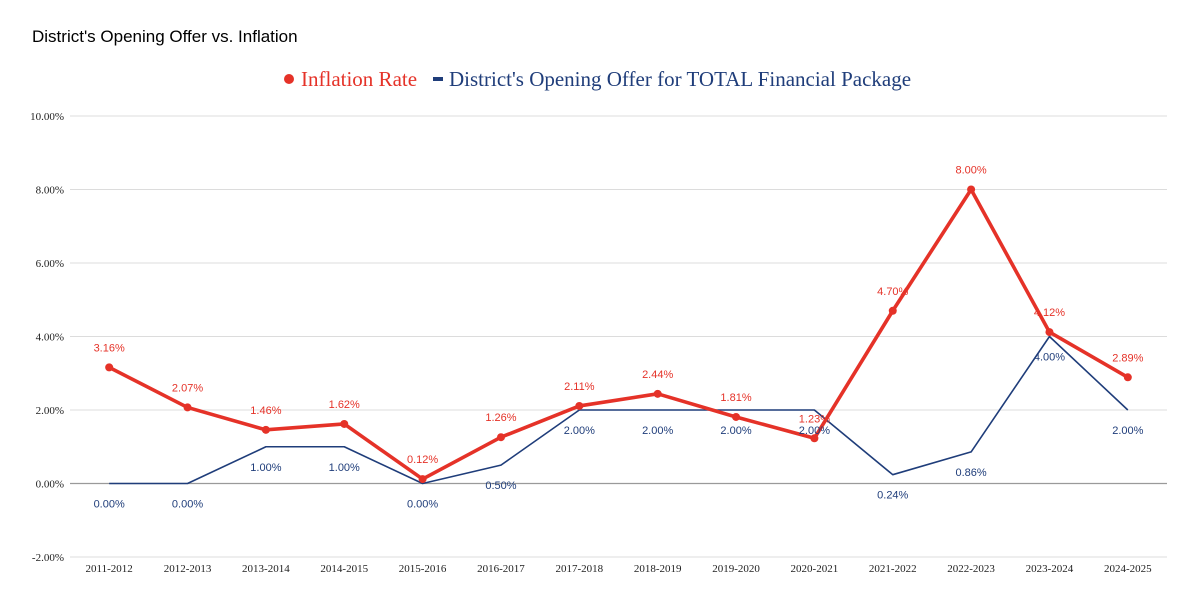  I want to click on y-tick-label: 8.00%, so click(50, 191).